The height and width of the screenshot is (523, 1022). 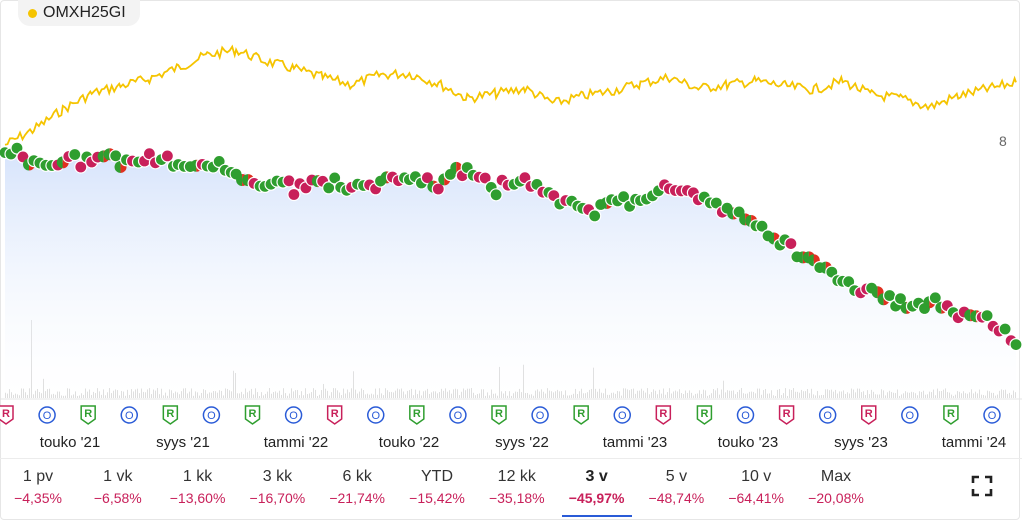 I want to click on last-value-label: 8, so click(x=1003, y=141).